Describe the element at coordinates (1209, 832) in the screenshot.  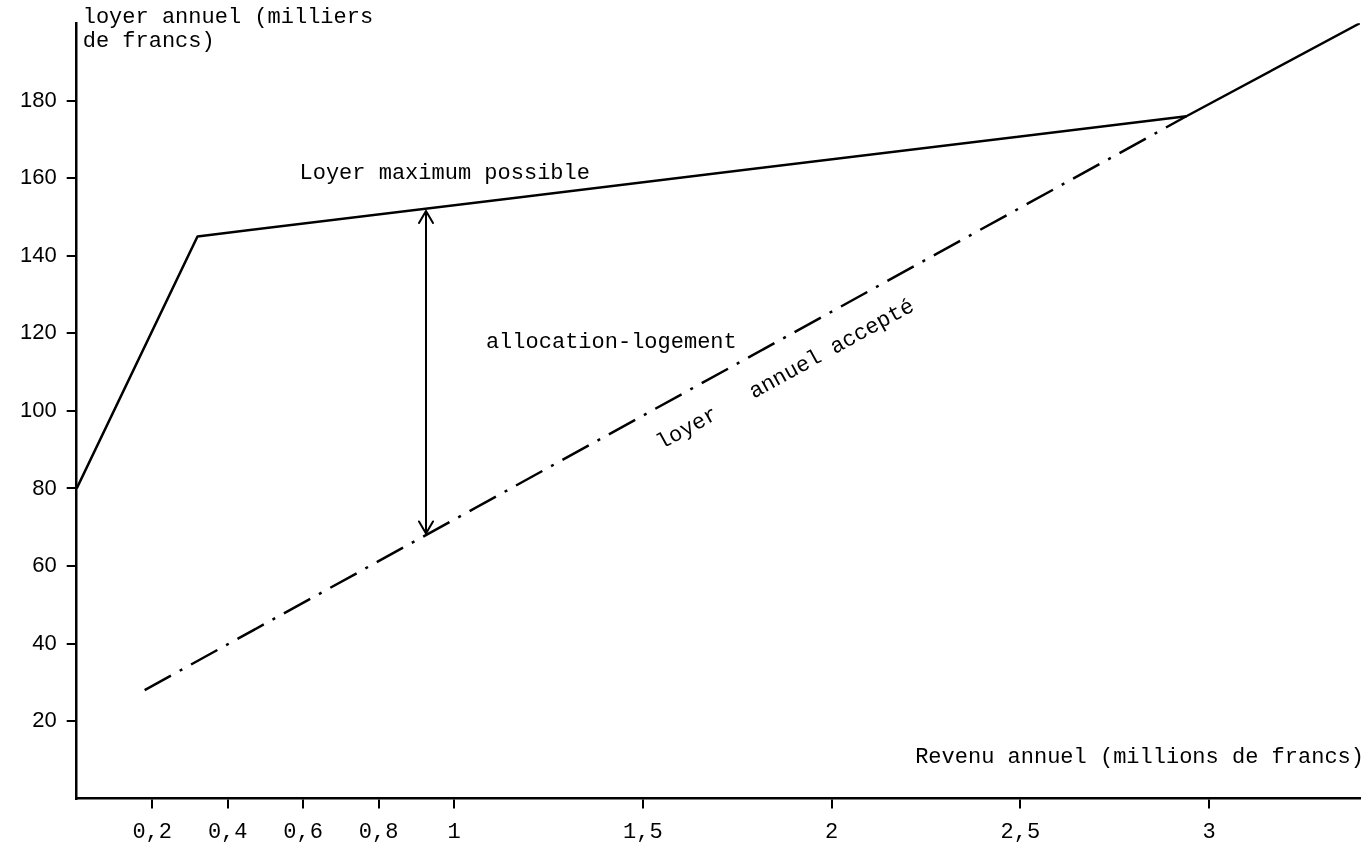
I see `x-tick-label: 3` at that location.